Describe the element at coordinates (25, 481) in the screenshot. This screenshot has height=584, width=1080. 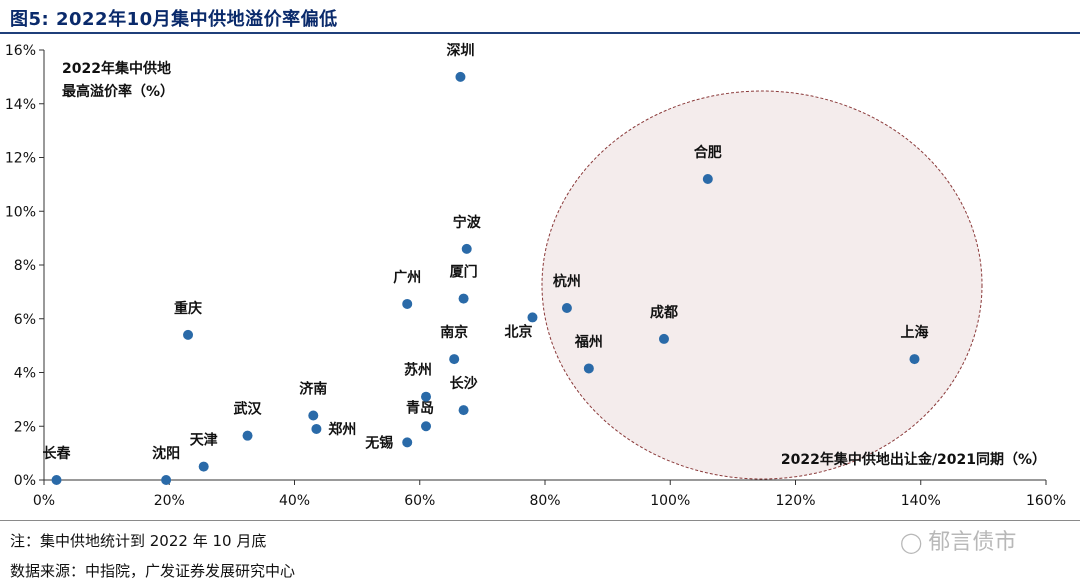
I see `y-tick-label: 0%` at that location.